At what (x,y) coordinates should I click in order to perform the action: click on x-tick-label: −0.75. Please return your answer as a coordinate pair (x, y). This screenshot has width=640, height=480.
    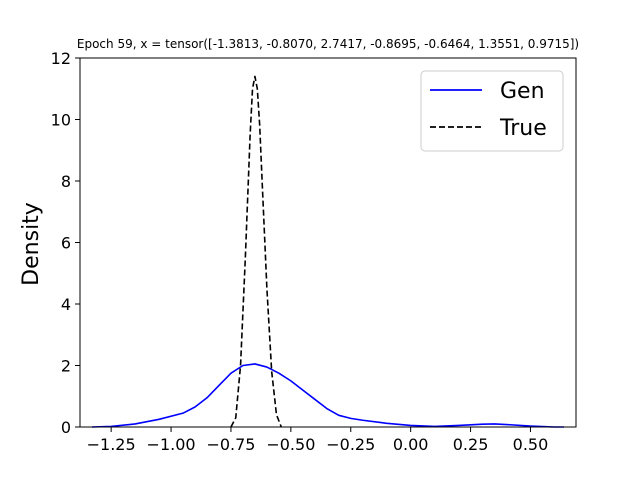
    Looking at the image, I should click on (230, 444).